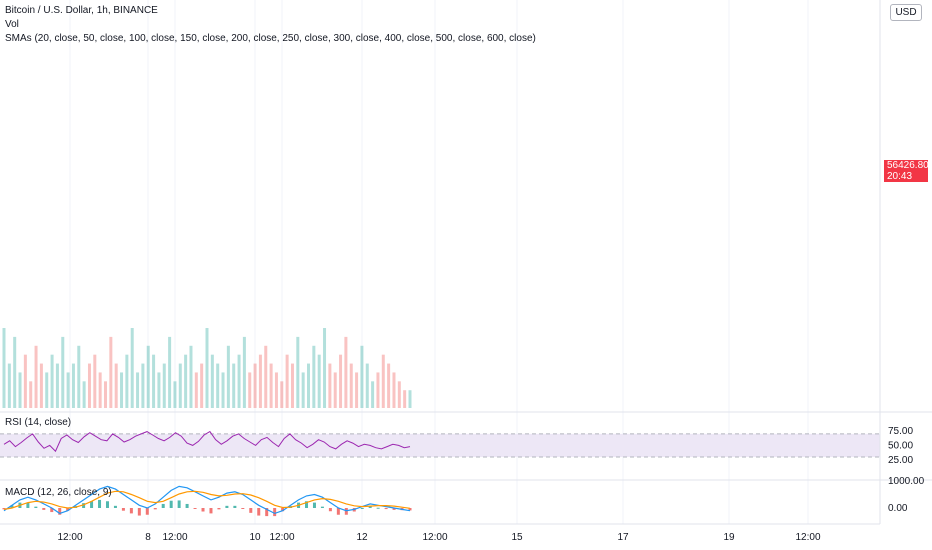 The width and height of the screenshot is (932, 550). Describe the element at coordinates (12, 24) in the screenshot. I see `volume-label: Vol` at that location.